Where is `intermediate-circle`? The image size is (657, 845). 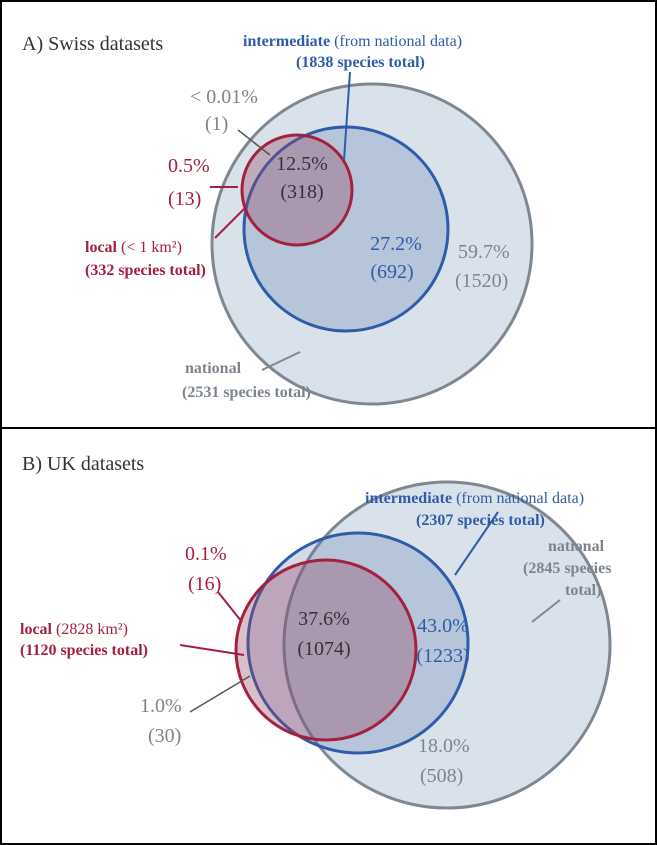 intermediate-circle is located at coordinates (358, 643).